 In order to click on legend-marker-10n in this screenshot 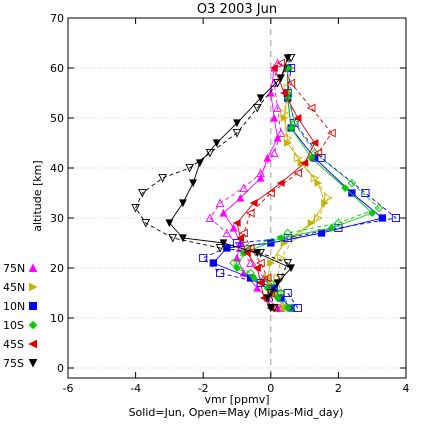, I will do `click(33, 306)`.